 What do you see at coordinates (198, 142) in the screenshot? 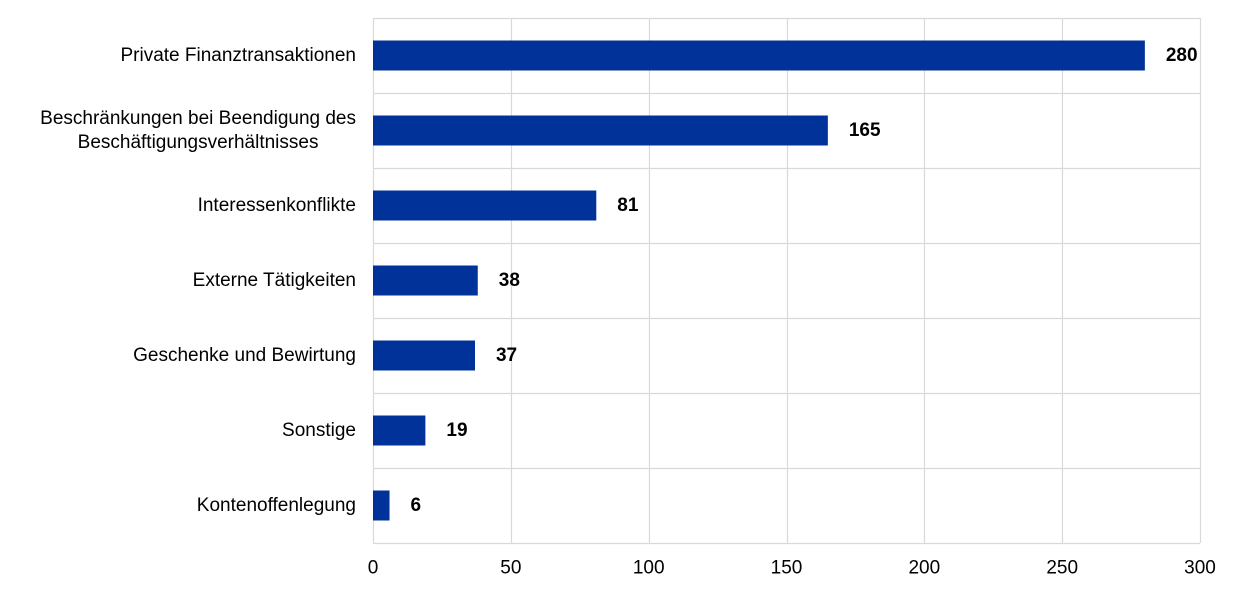
I see `category-label: Beschäftigungsverhältnisses` at bounding box center [198, 142].